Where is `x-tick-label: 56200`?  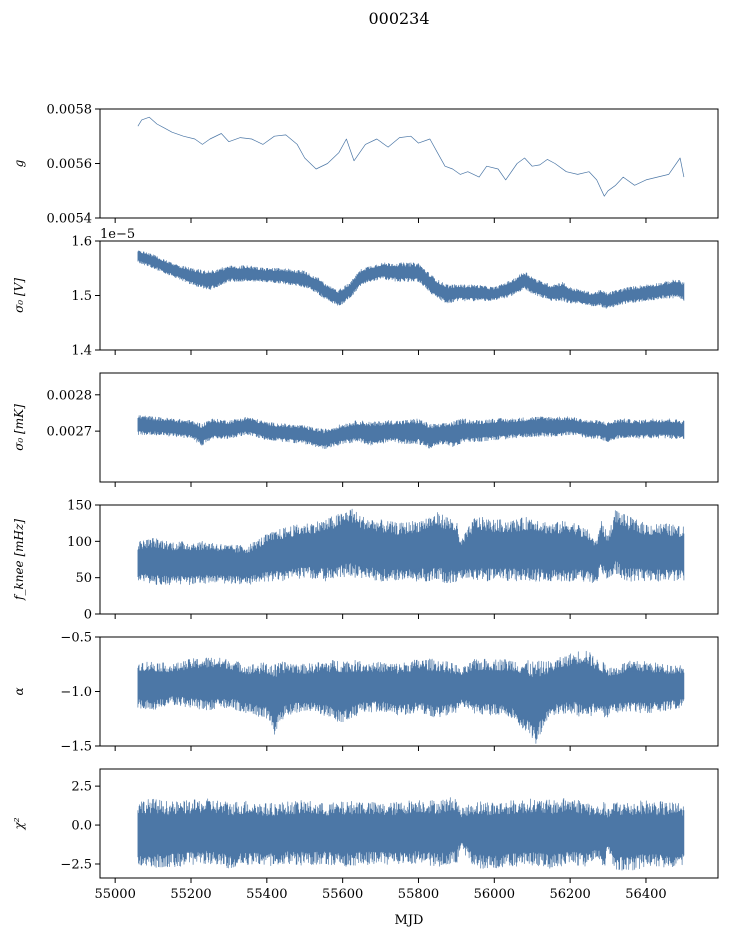 x-tick-label: 56200 is located at coordinates (569, 894).